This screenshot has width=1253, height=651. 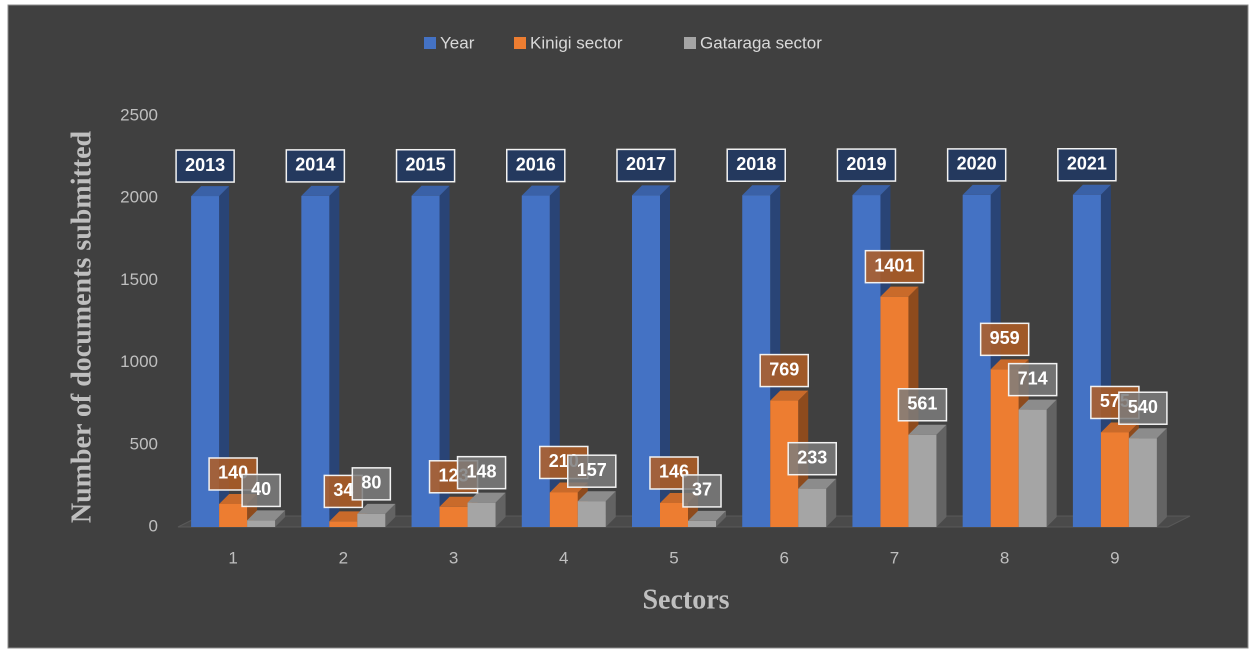 What do you see at coordinates (139, 114) in the screenshot?
I see `y-tick-label: 2500` at bounding box center [139, 114].